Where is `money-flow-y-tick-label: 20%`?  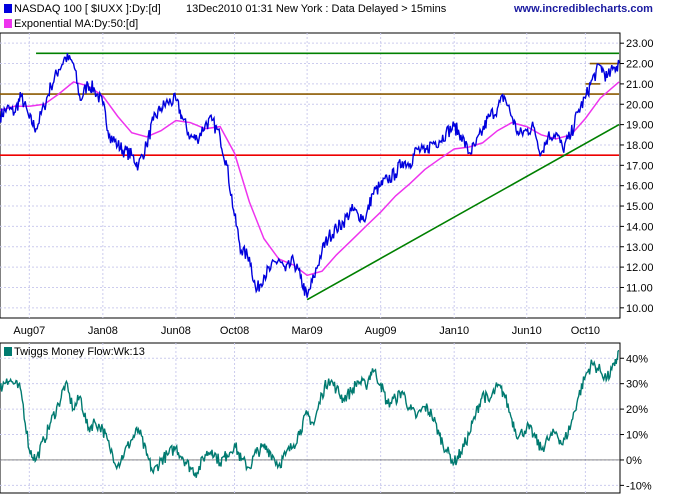 money-flow-y-tick-label: 20% is located at coordinates (637, 410).